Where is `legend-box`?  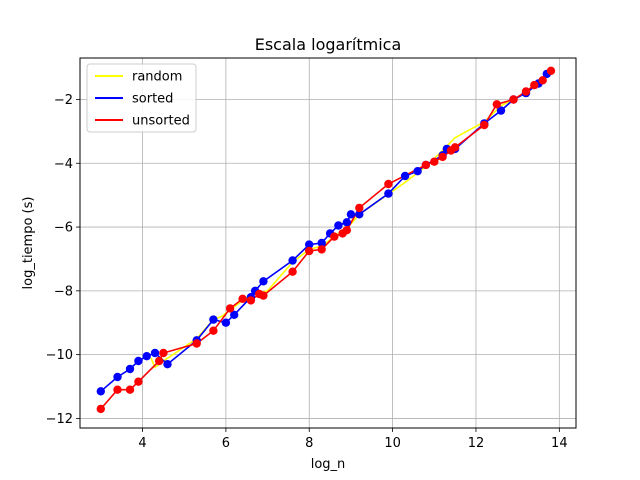
legend-box is located at coordinates (141, 98).